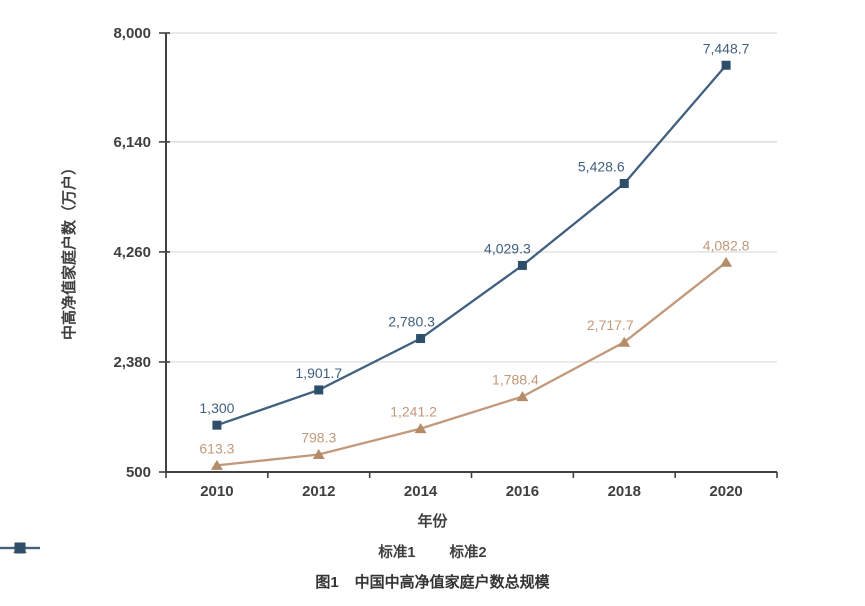 Image resolution: width=865 pixels, height=606 pixels. Describe the element at coordinates (318, 373) in the screenshot. I see `data-label: 1,901.7` at that location.